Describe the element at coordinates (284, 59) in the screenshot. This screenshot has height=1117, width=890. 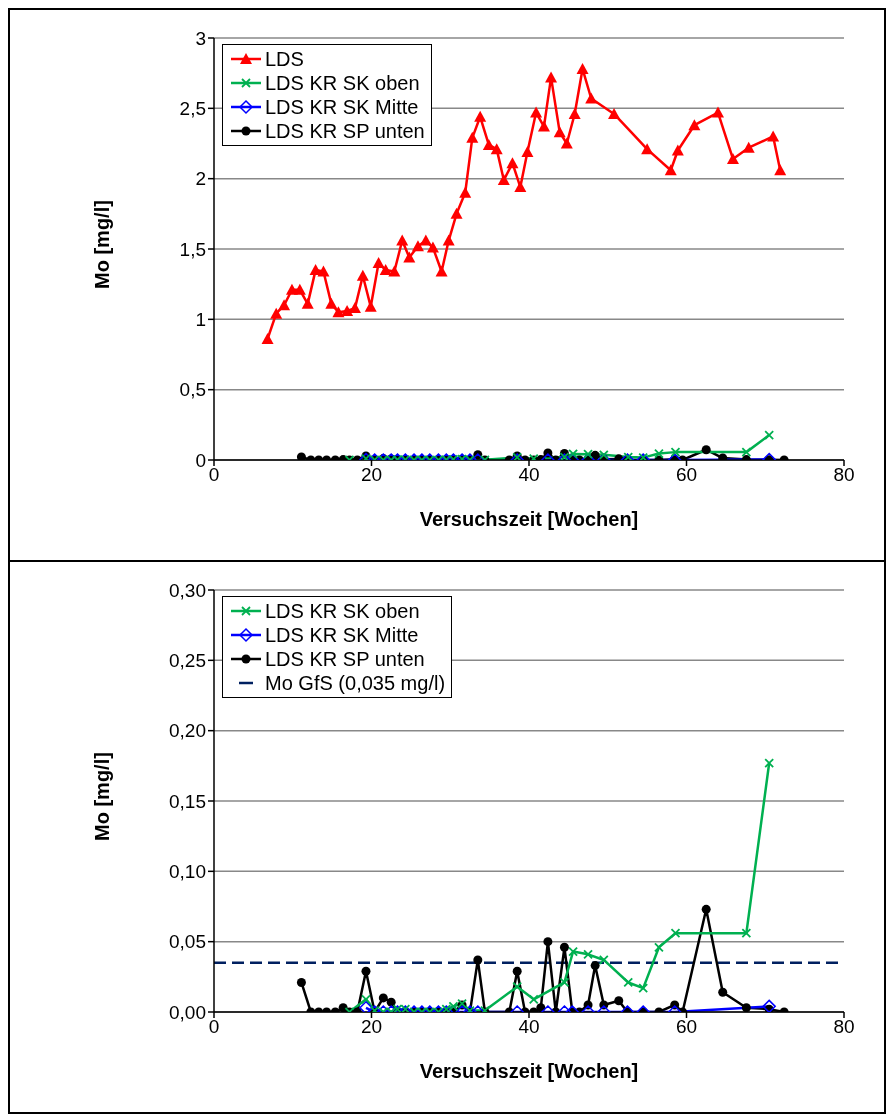
I see `legend-label: LDS` at that location.